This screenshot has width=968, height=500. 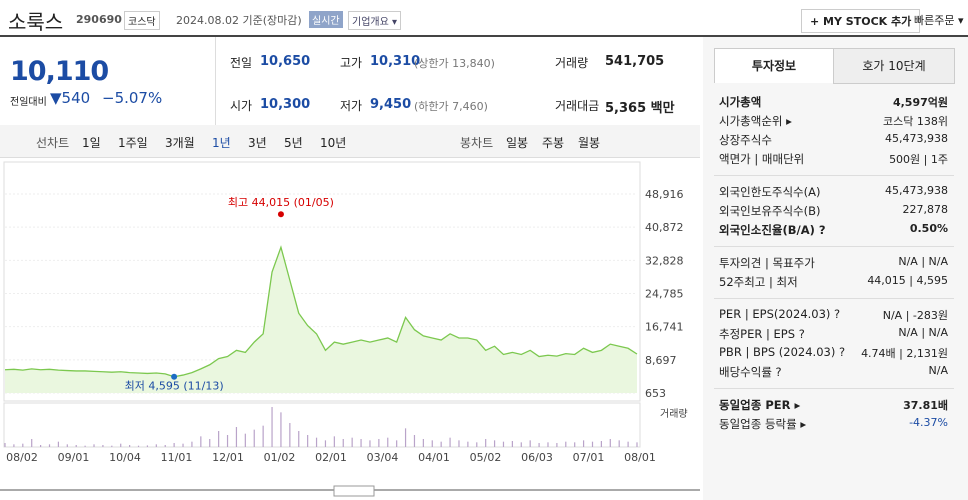 I want to click on info-value: 44,015 | 4,595, so click(x=907, y=280).